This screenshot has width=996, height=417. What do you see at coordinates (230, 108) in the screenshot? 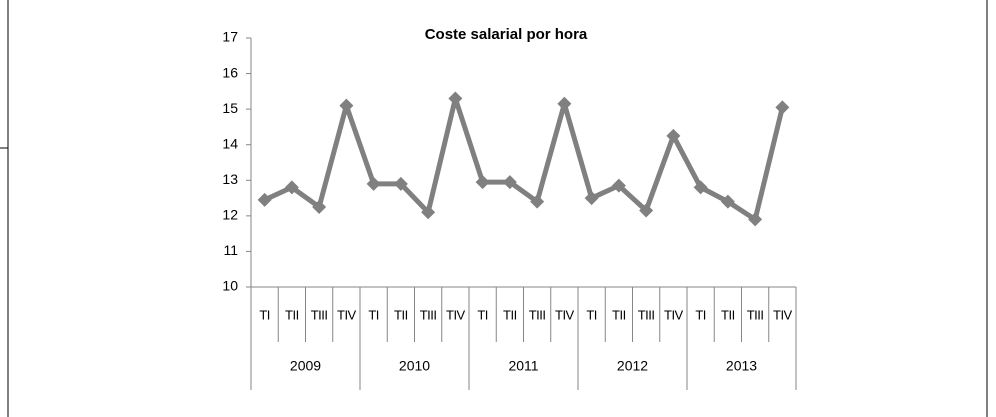
I see `y-tick-label: 15` at bounding box center [230, 108].